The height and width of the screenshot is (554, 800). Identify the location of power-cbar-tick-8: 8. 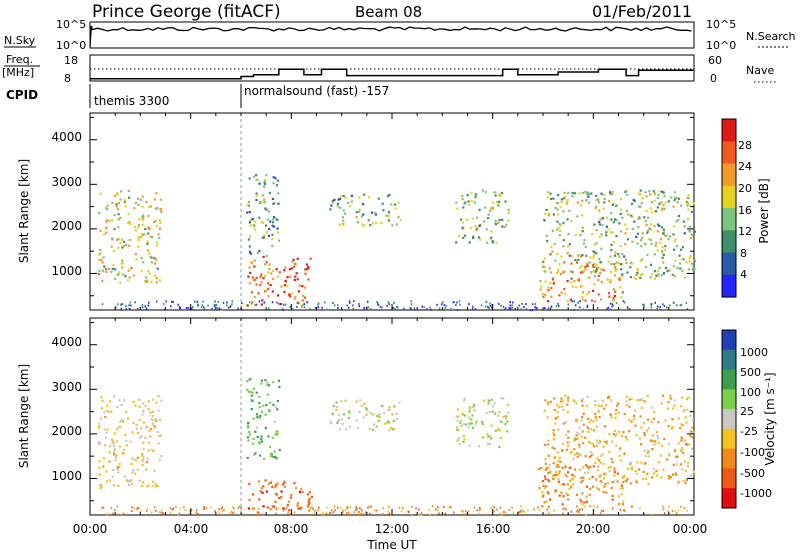
(743, 253).